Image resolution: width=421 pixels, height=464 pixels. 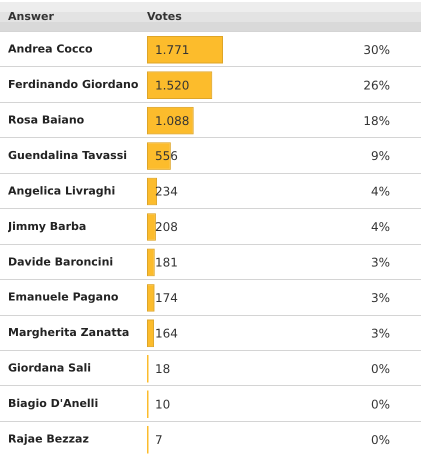 I want to click on y-axis-title: Answer, so click(x=31, y=16).